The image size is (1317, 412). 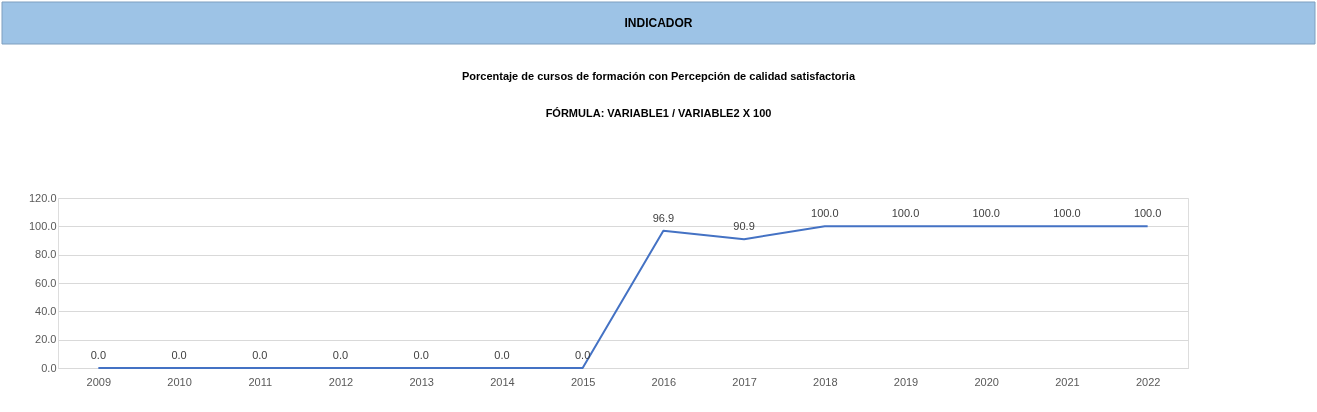 What do you see at coordinates (49, 367) in the screenshot?
I see `y-tick-label: 0.0` at bounding box center [49, 367].